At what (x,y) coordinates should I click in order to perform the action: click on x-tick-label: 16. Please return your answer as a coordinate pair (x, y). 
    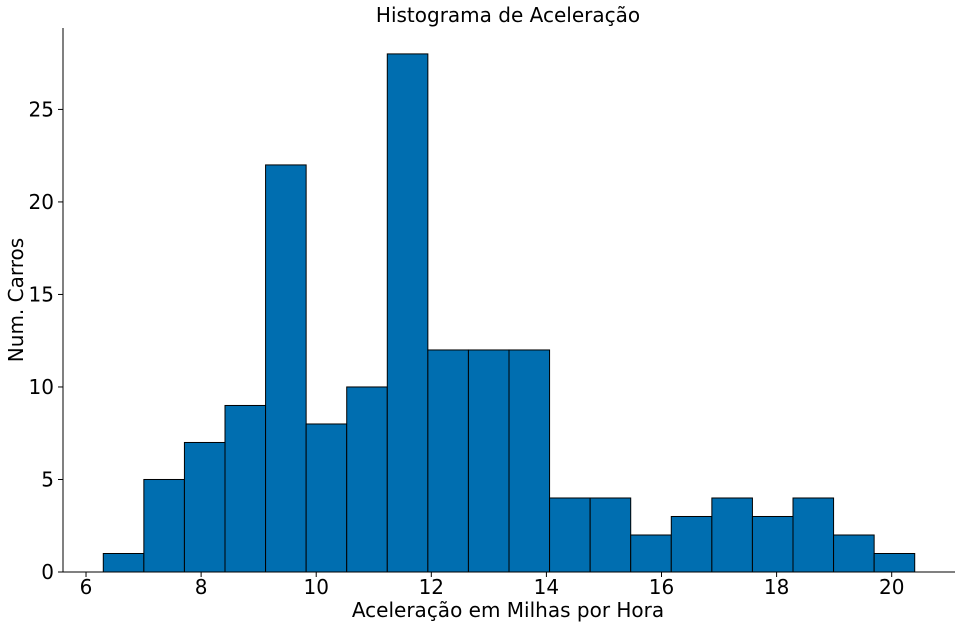
    Looking at the image, I should click on (661, 587).